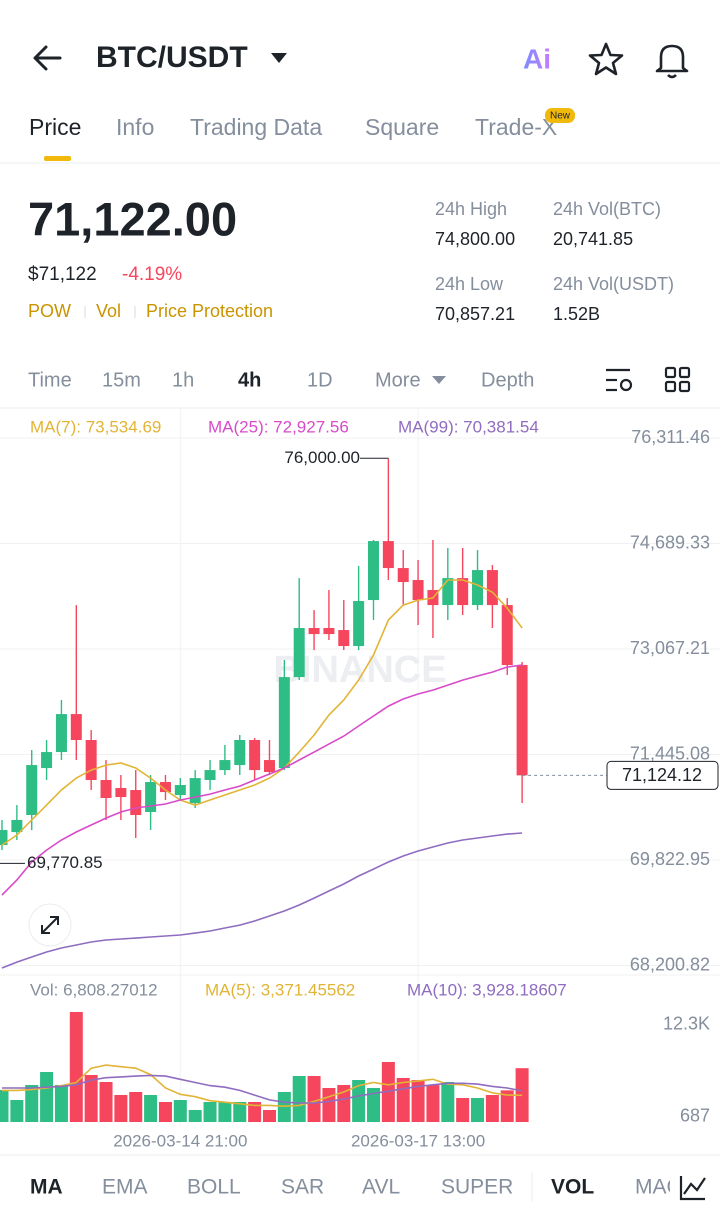 The image size is (720, 1220). Describe the element at coordinates (398, 380) in the screenshot. I see `interval-tab: More` at that location.